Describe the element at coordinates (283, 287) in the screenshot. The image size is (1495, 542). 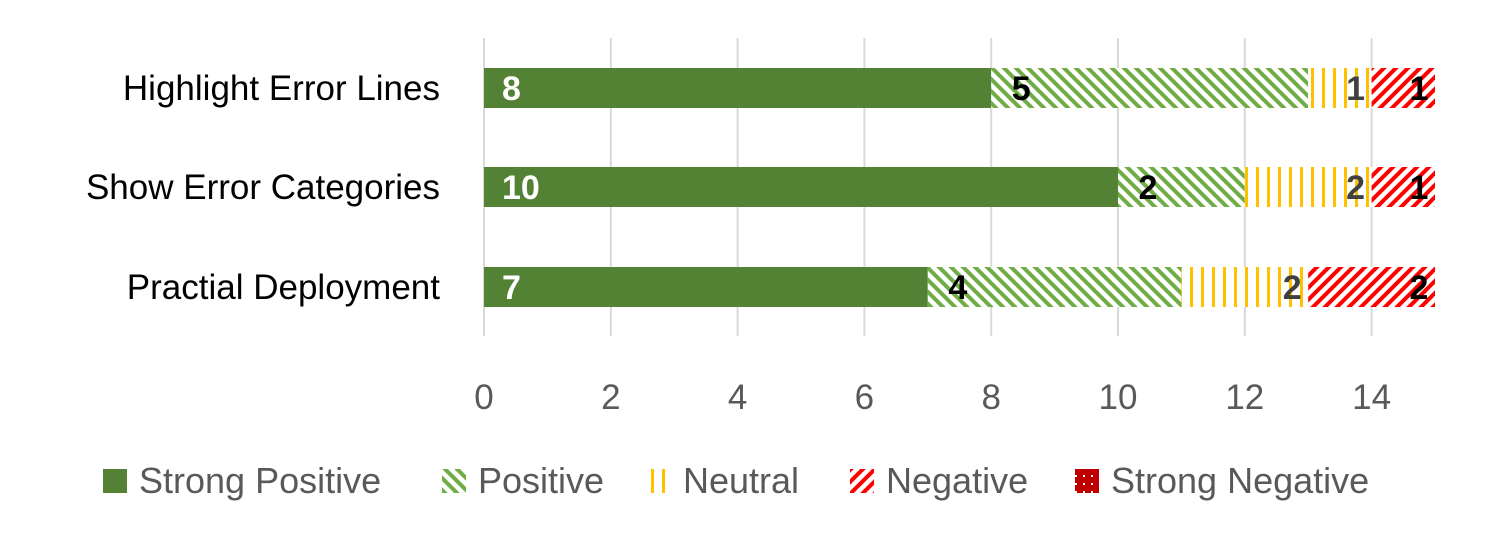
I see `category-label: Practial Deployment` at that location.